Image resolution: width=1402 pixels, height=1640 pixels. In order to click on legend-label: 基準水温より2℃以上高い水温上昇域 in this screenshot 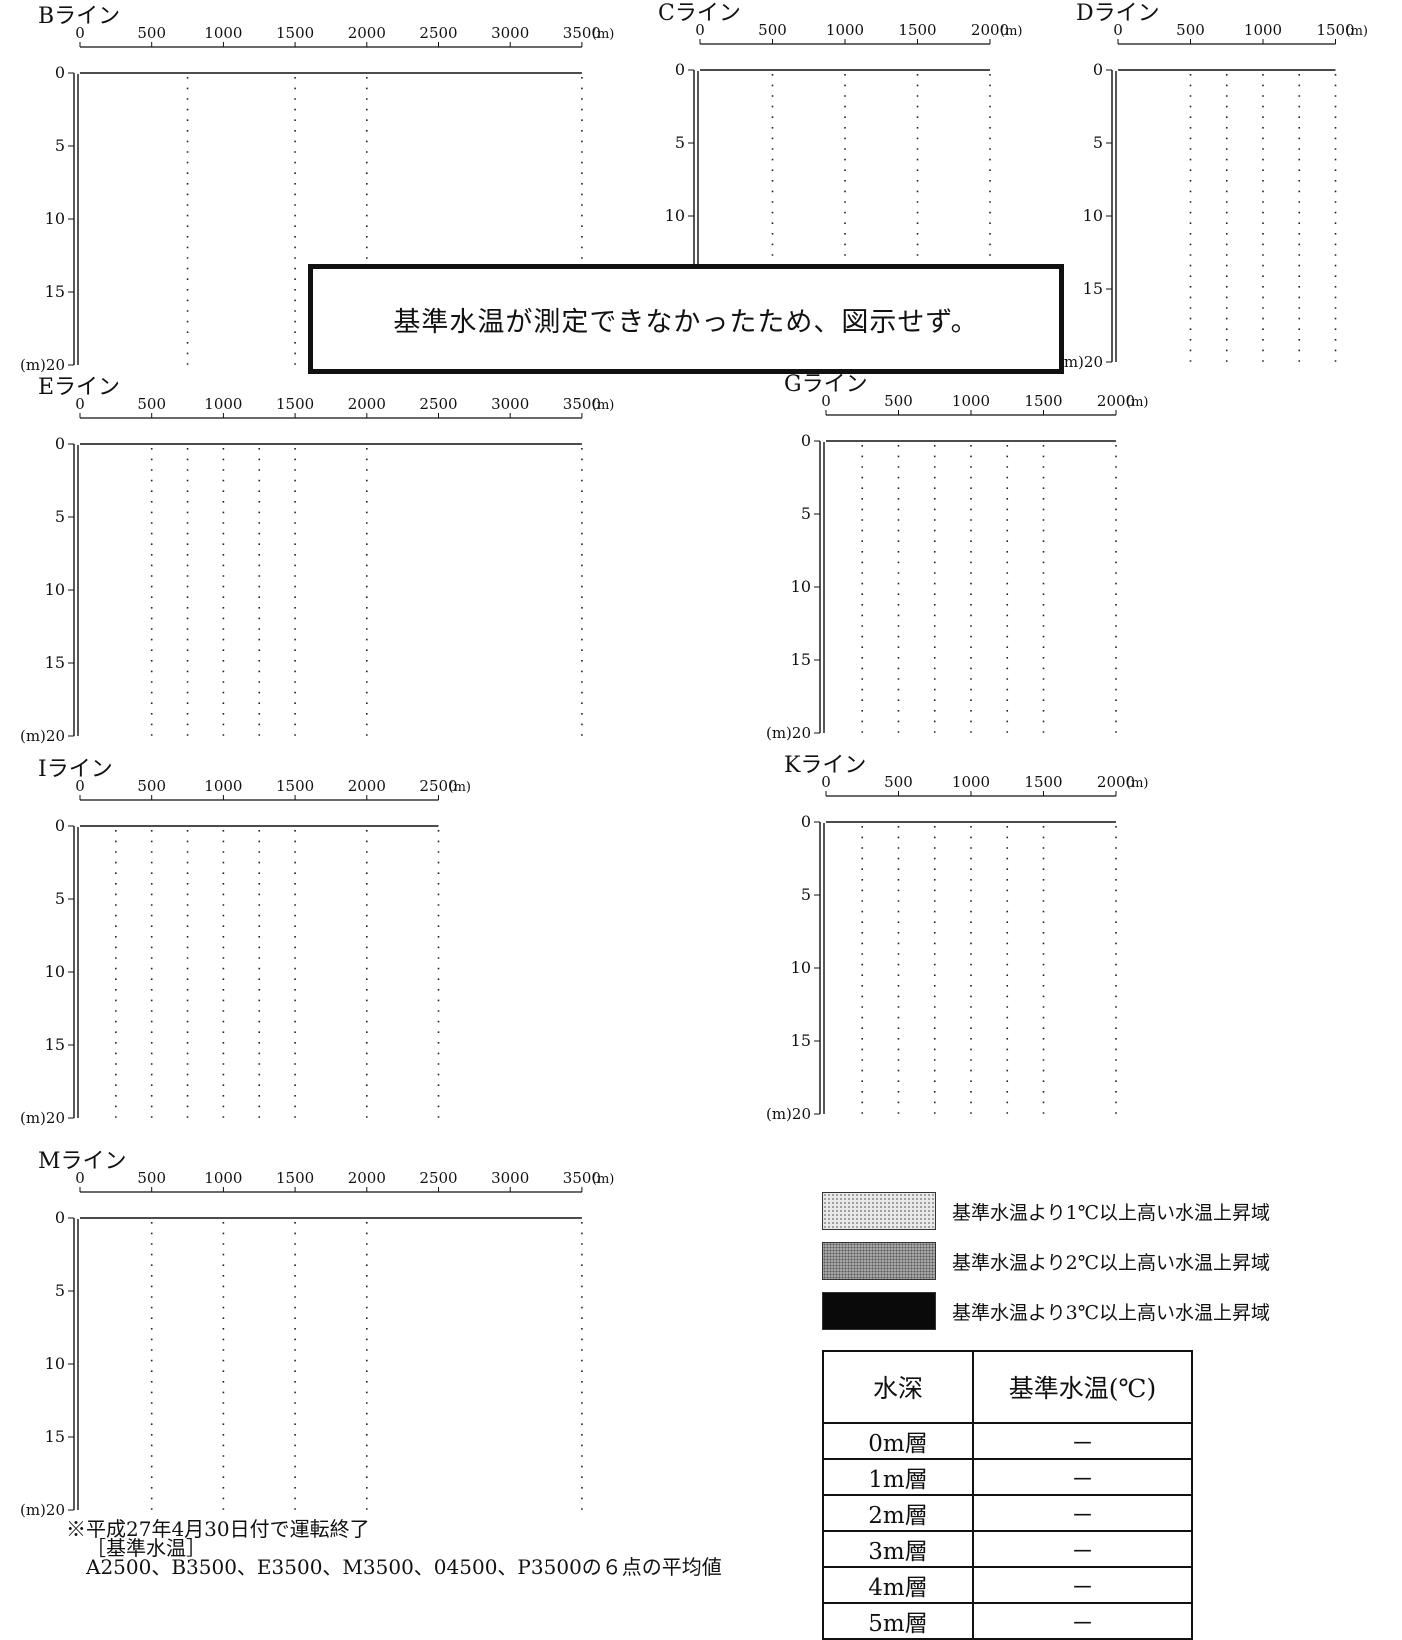, I will do `click(1111, 1262)`.